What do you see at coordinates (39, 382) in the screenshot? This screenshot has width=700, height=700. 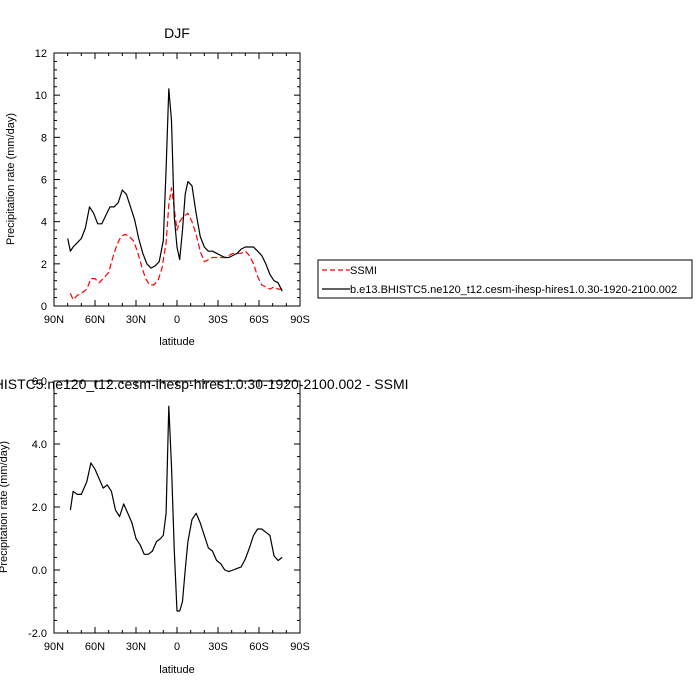 I see `y-tick-label: 6.0` at bounding box center [39, 382].